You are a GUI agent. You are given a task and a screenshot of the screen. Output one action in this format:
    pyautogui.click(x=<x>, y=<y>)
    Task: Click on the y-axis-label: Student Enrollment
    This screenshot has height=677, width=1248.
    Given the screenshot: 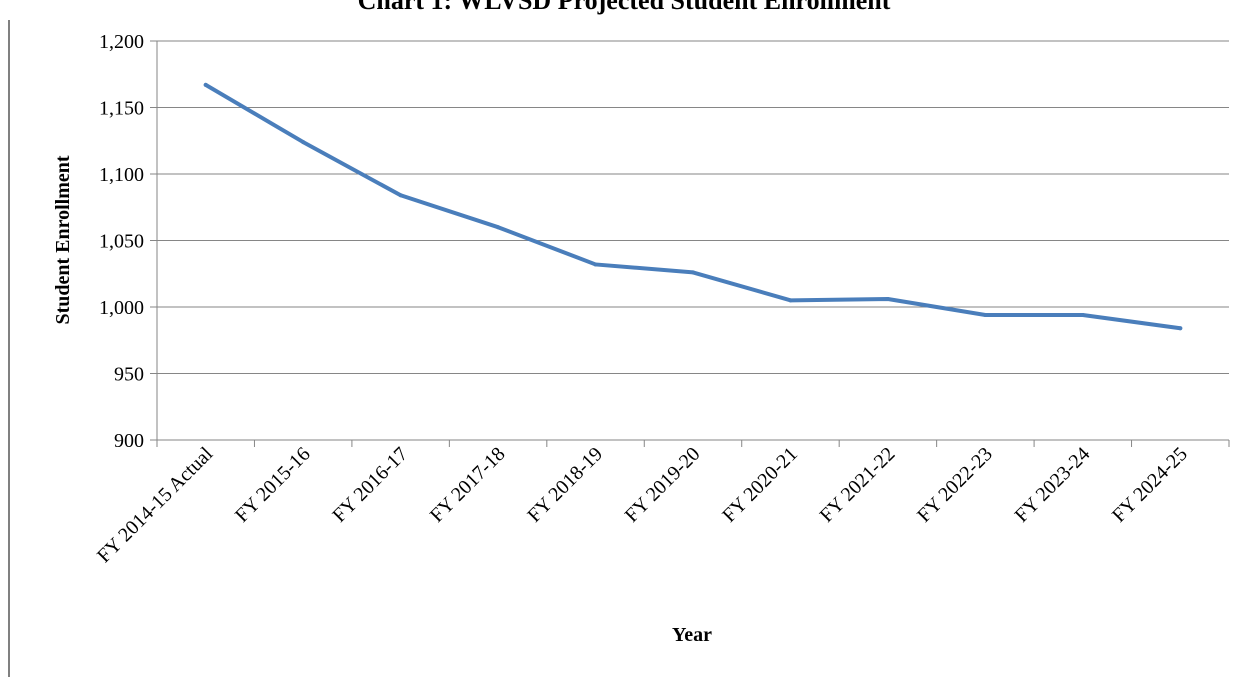 What is the action you would take?
    pyautogui.click(x=63, y=239)
    